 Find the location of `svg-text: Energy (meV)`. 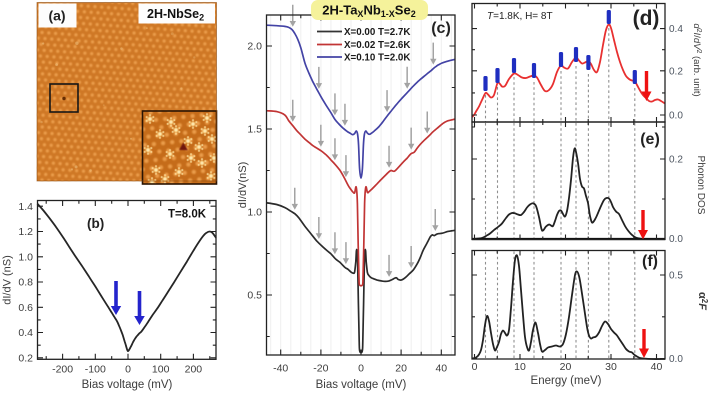

svg-text: Energy (meV) is located at coordinates (566, 381).